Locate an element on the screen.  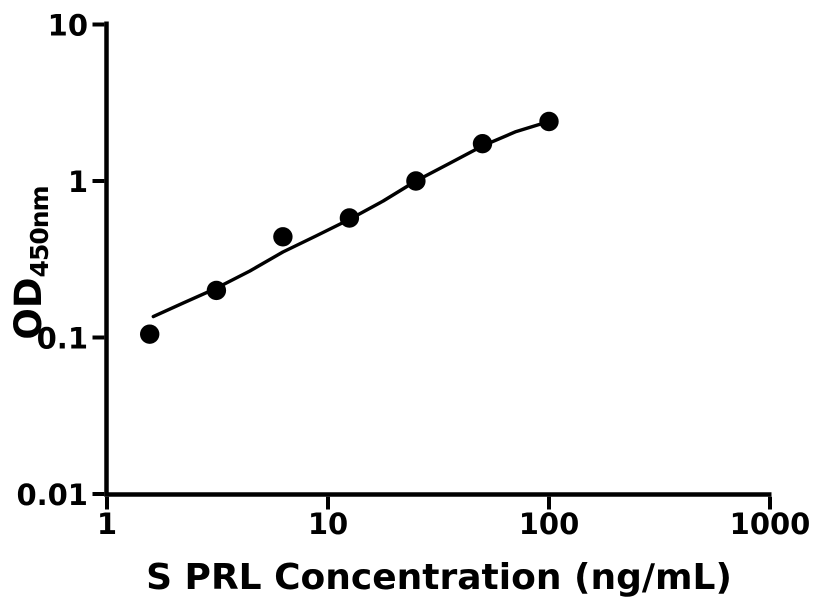
x-axis-title: S PRL Concentration (ng/mL) is located at coordinates (439, 577).